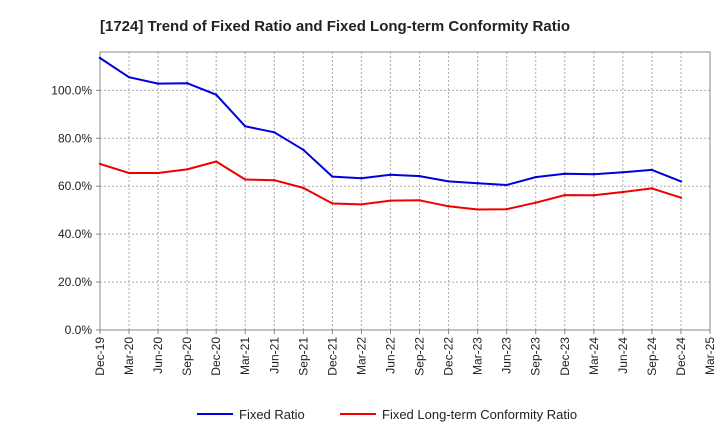 This screenshot has height=440, width=720. Describe the element at coordinates (710, 356) in the screenshot. I see `x-tick-label: Mar-25` at that location.